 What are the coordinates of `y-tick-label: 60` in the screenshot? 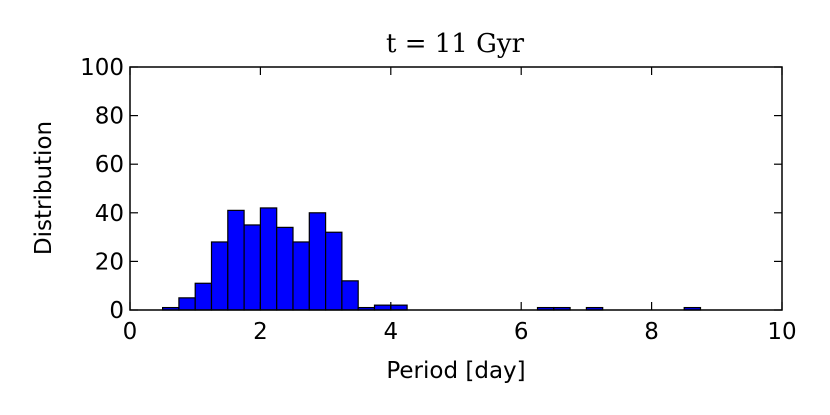 It's located at (109, 165).